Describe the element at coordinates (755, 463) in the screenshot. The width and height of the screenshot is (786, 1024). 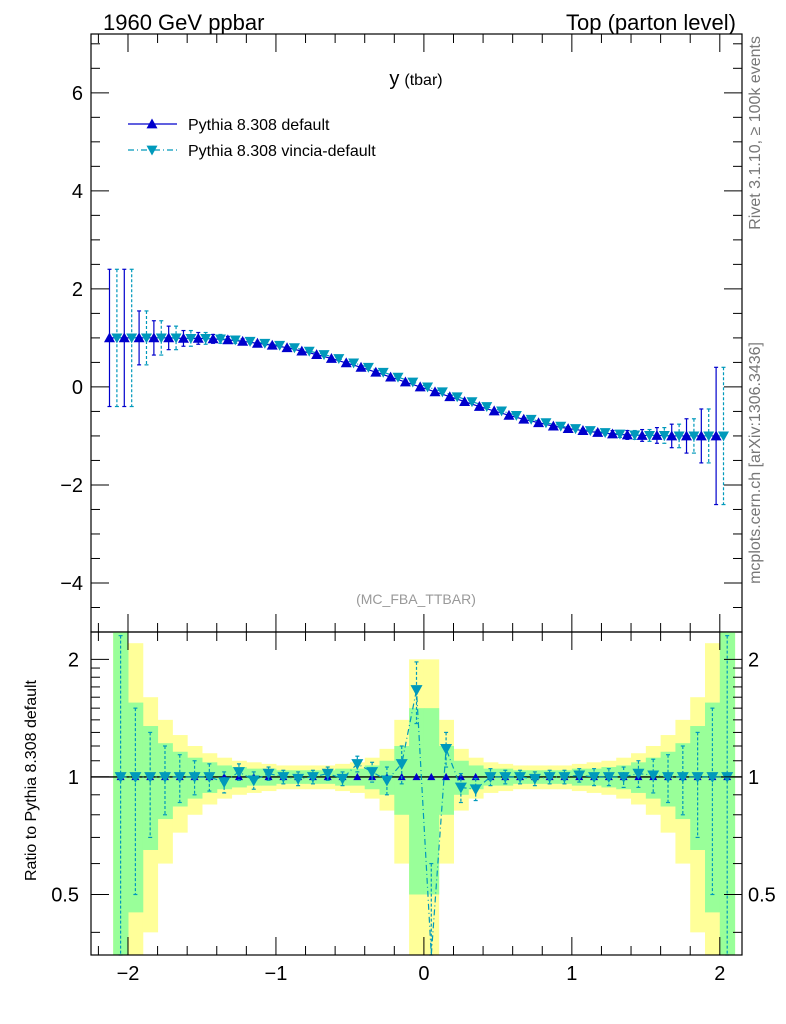
I see `mcplots-side-label: mcplots.cern.ch [arXiv:1306.3436]` at that location.